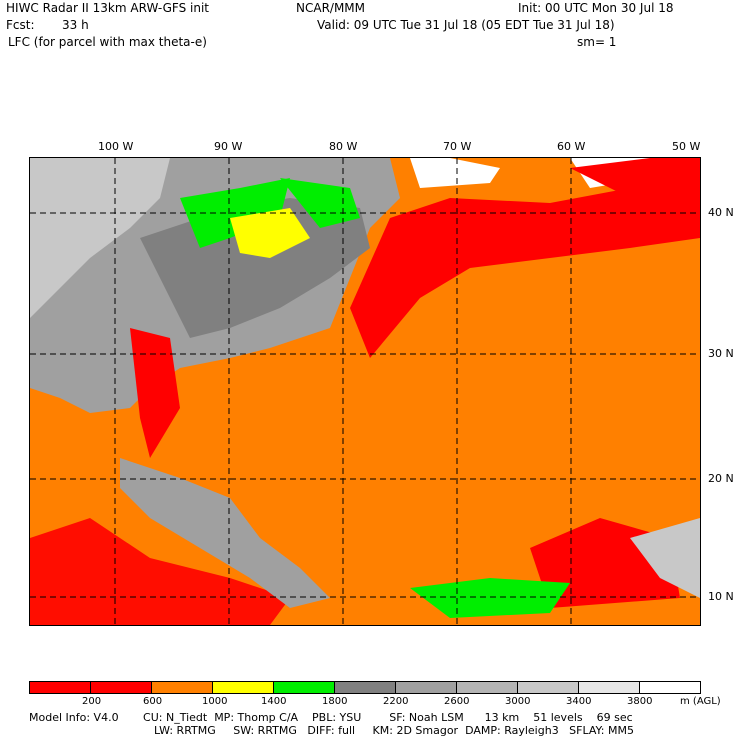 The image size is (740, 740). I want to click on colorbar-label: 1800, so click(335, 701).